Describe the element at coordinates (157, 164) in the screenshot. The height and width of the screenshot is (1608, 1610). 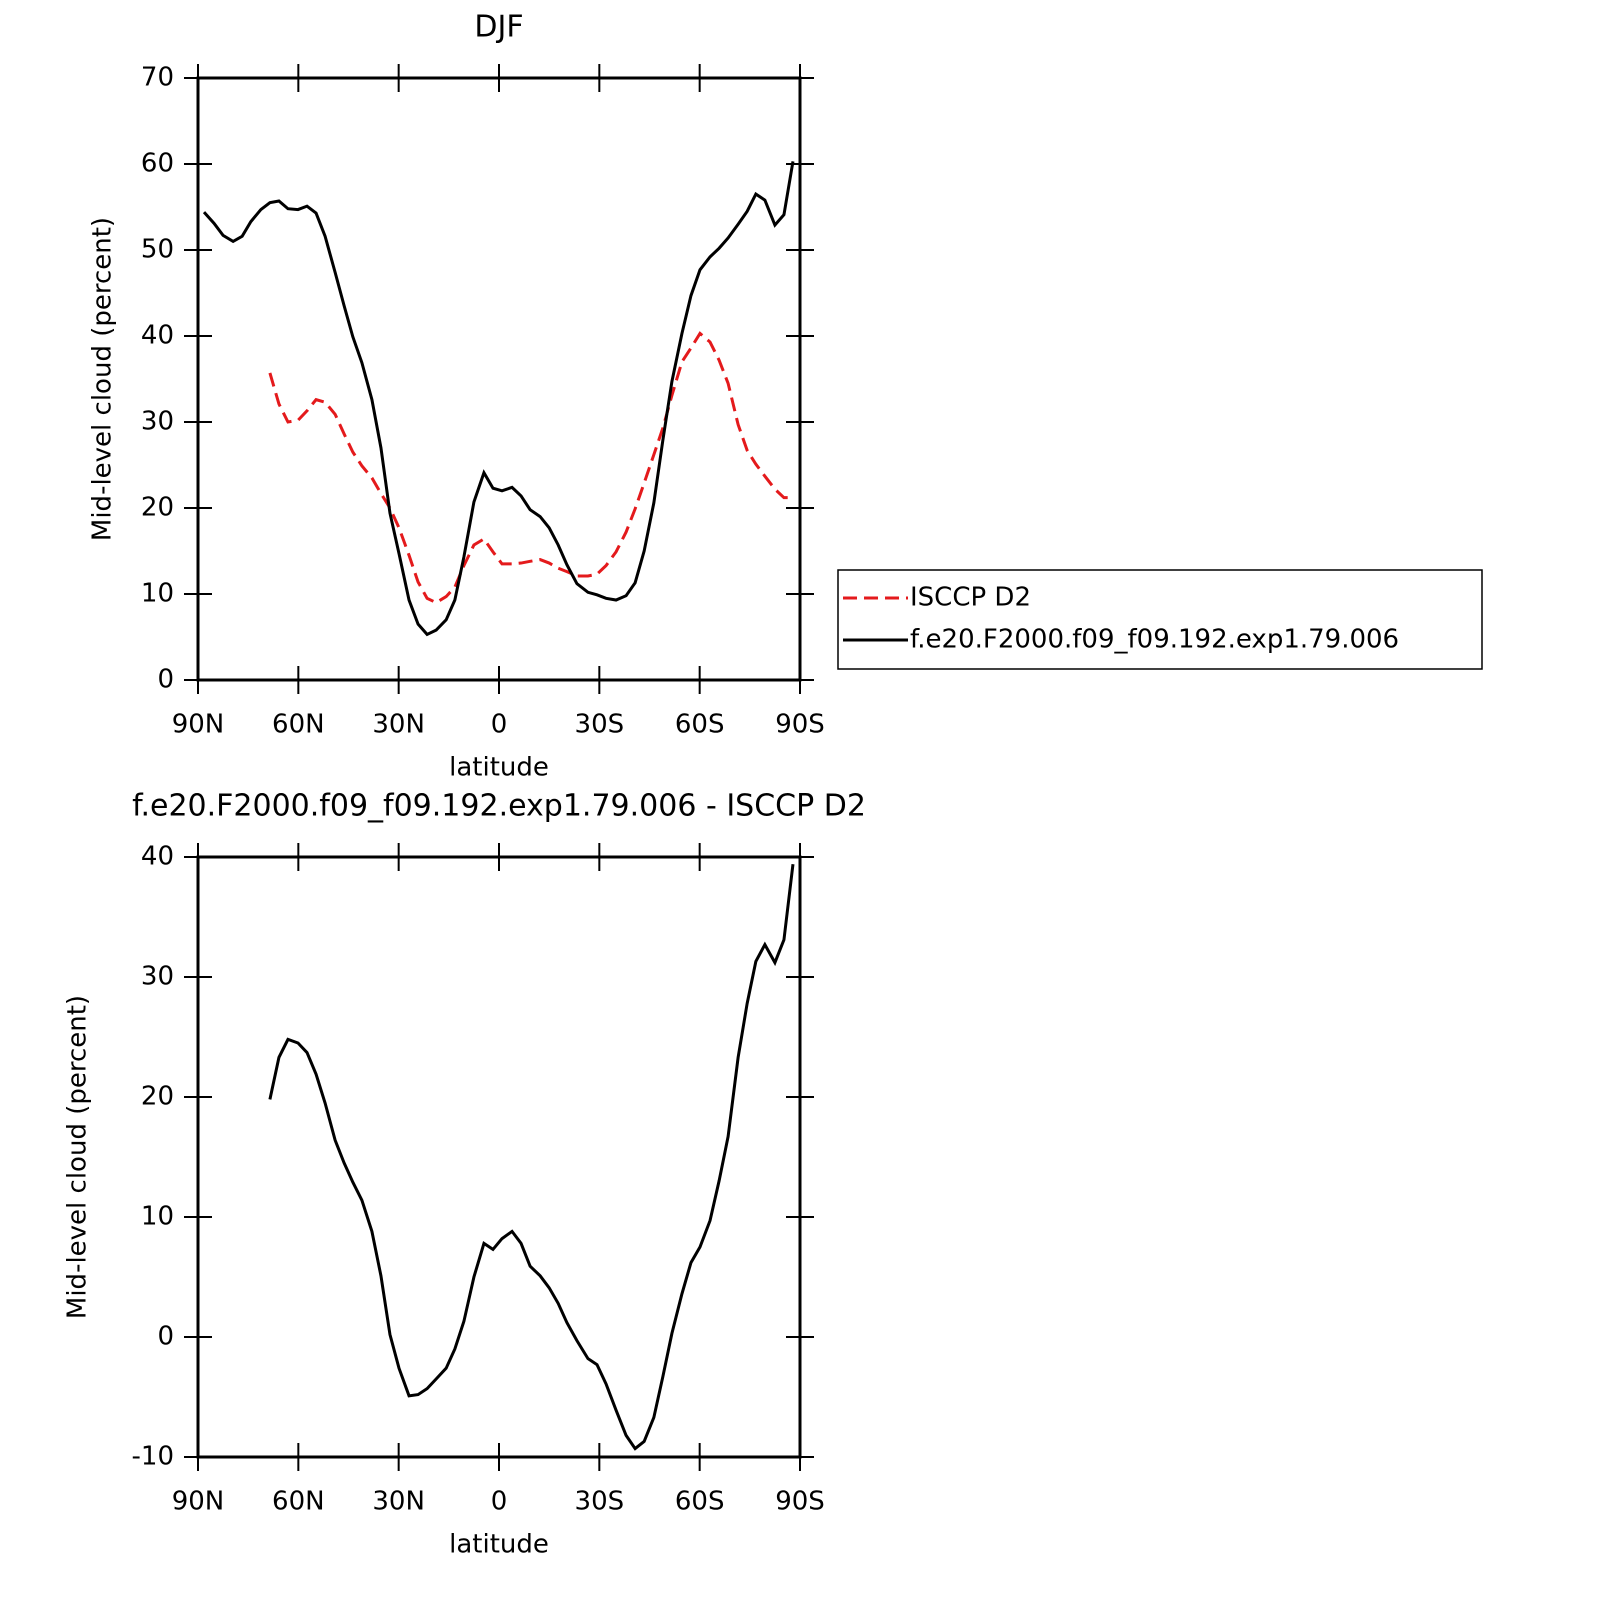
I see `y-tick-label: 60` at that location.